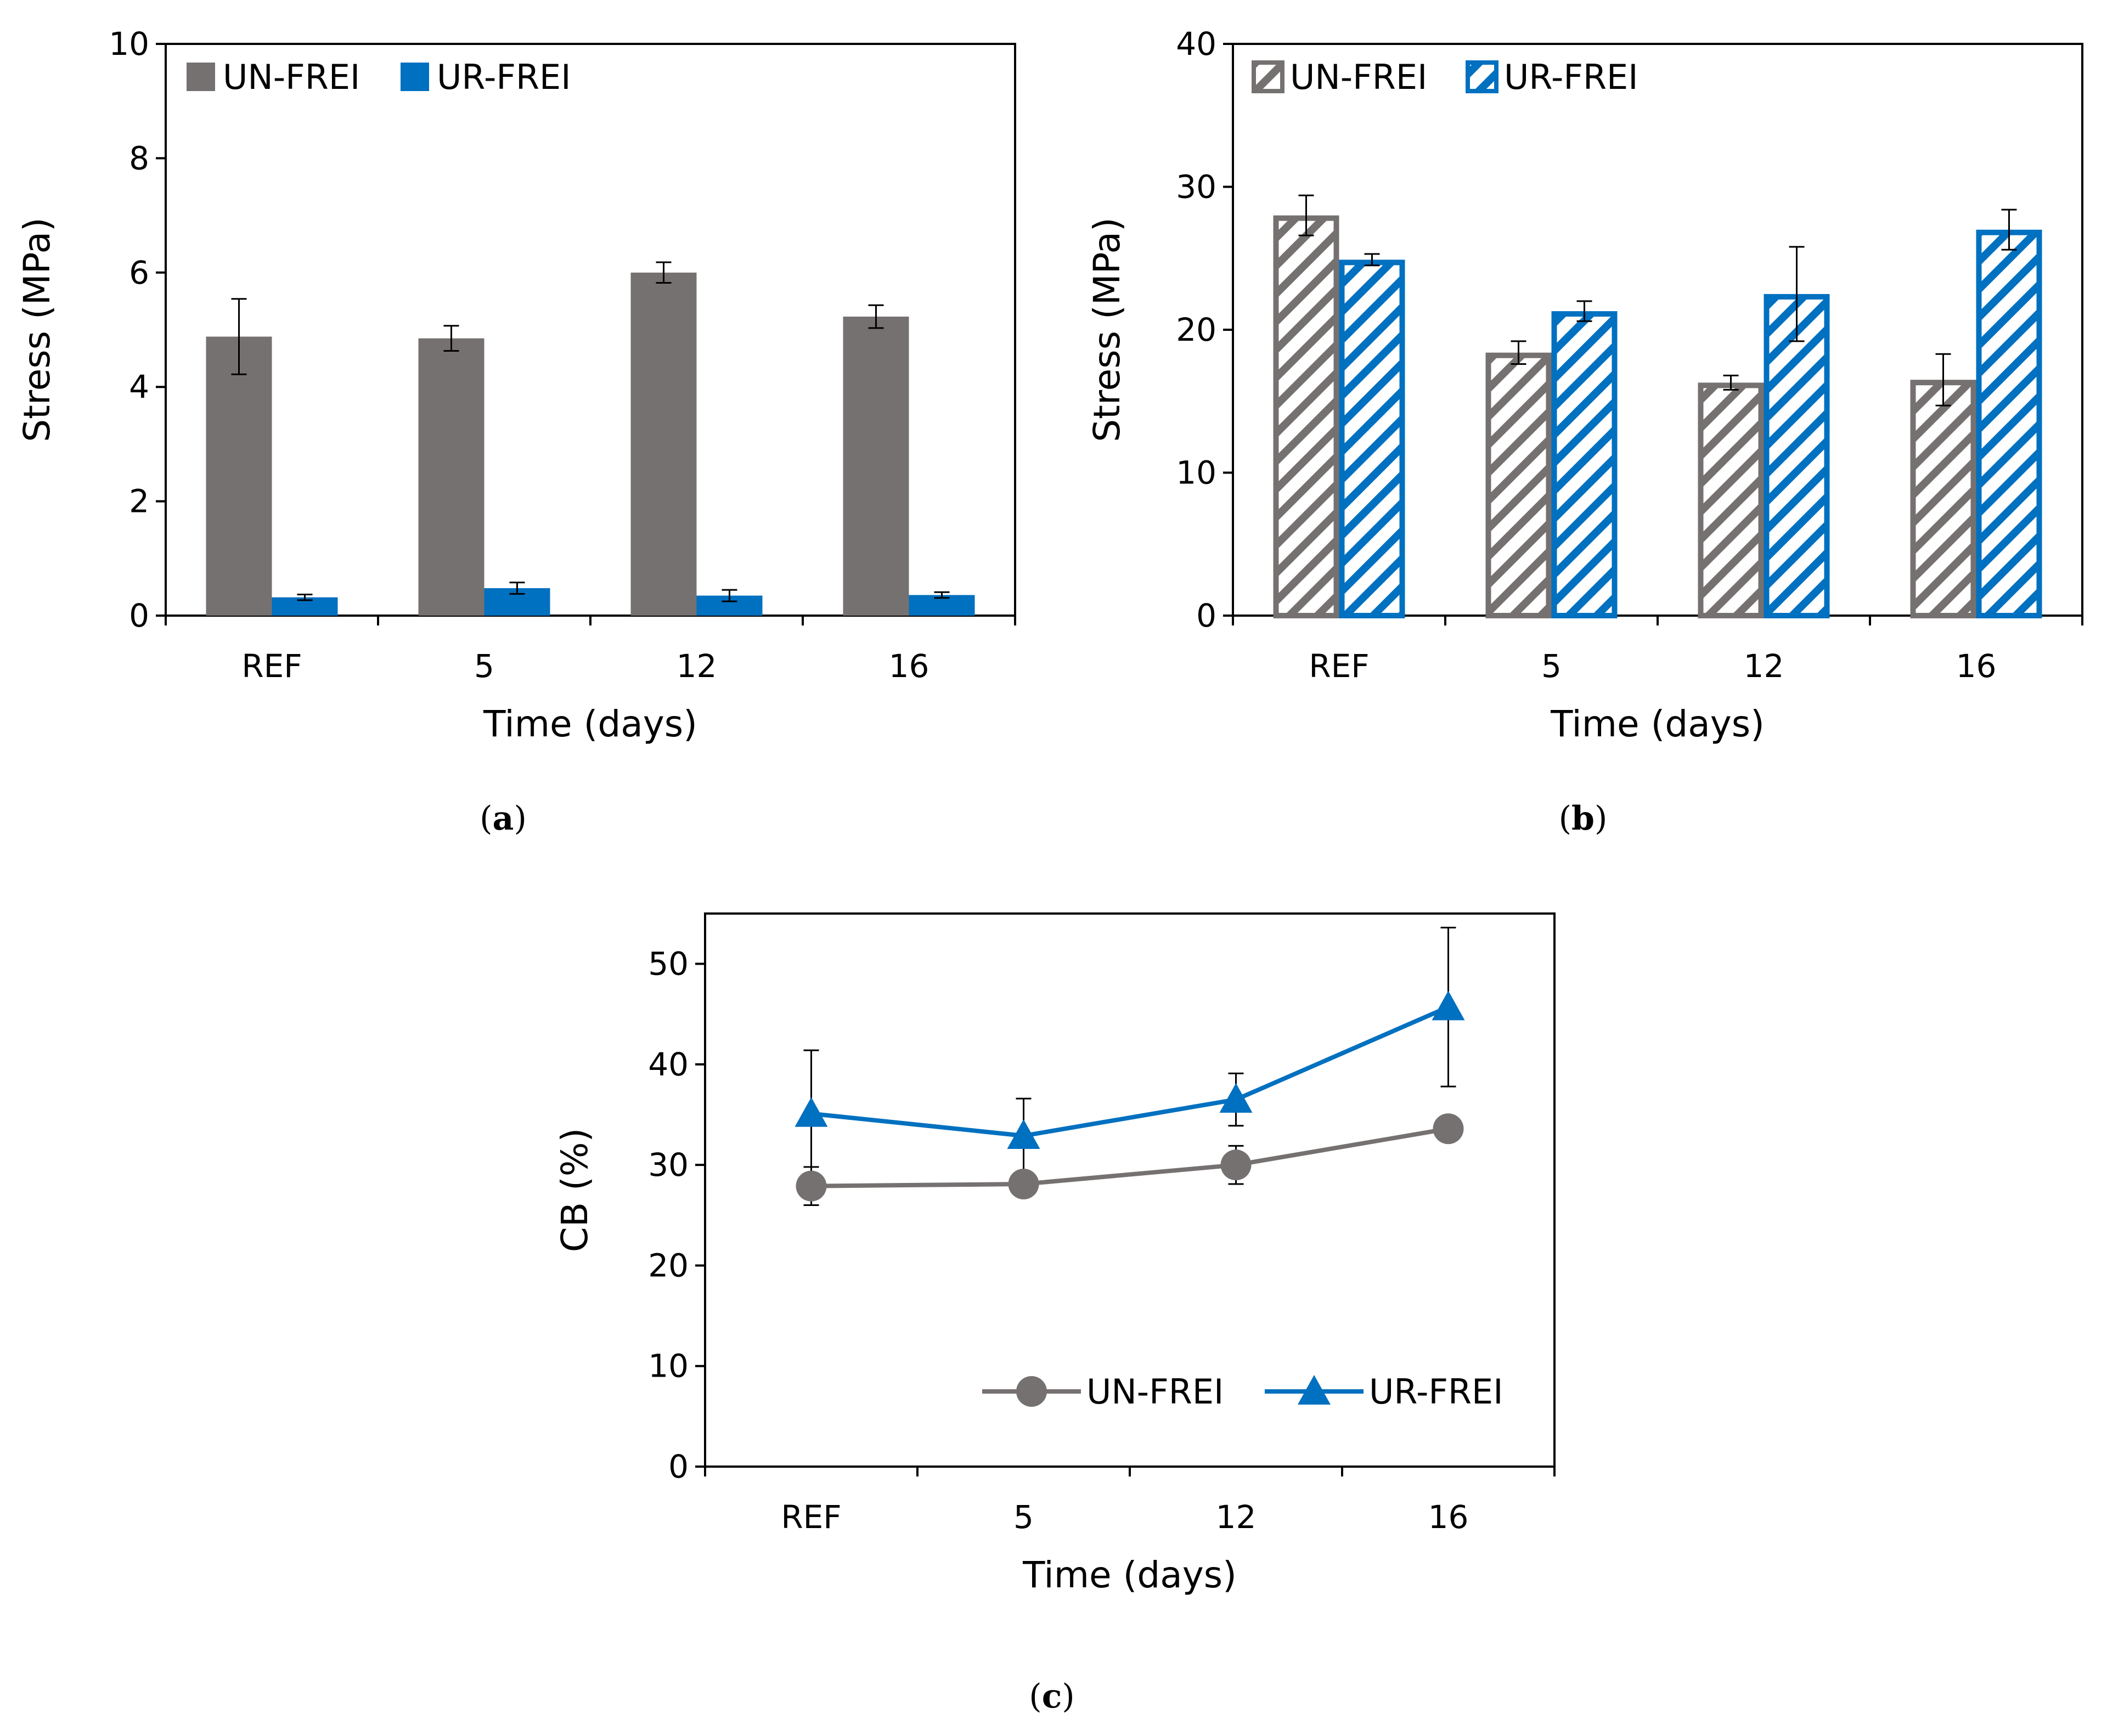 Image resolution: width=2107 pixels, height=1736 pixels. What do you see at coordinates (139, 386) in the screenshot?
I see `y-tick-label: 4` at bounding box center [139, 386].